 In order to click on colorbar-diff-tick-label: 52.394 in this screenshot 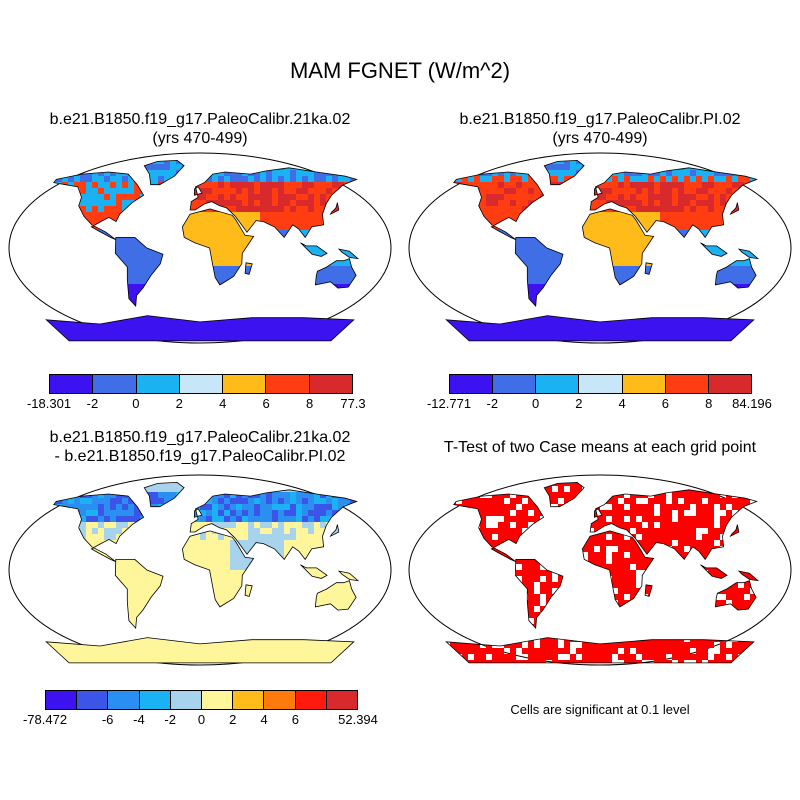, I will do `click(358, 719)`.